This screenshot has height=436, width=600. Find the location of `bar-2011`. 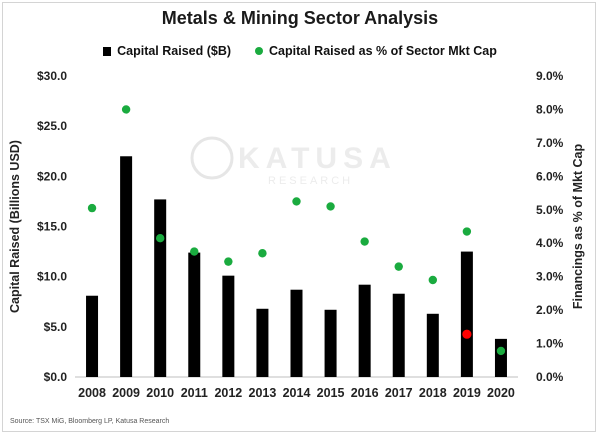

bar-2011 is located at coordinates (194, 314).